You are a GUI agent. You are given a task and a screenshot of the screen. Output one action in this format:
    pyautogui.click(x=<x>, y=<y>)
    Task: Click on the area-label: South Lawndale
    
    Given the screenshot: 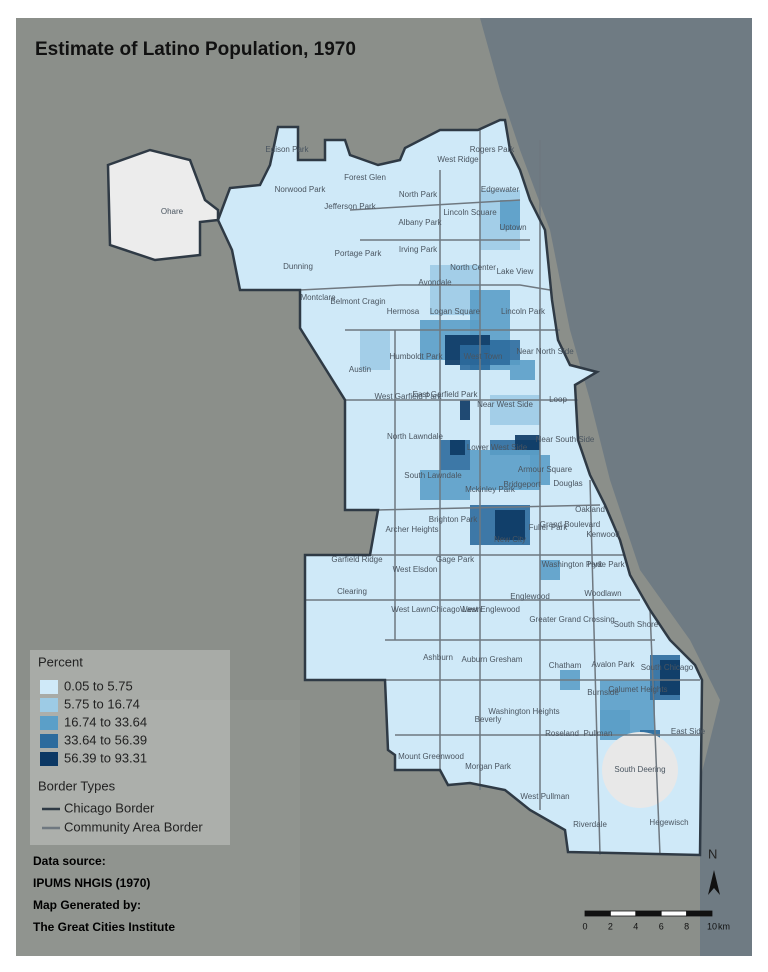 What is the action you would take?
    pyautogui.click(x=433, y=475)
    